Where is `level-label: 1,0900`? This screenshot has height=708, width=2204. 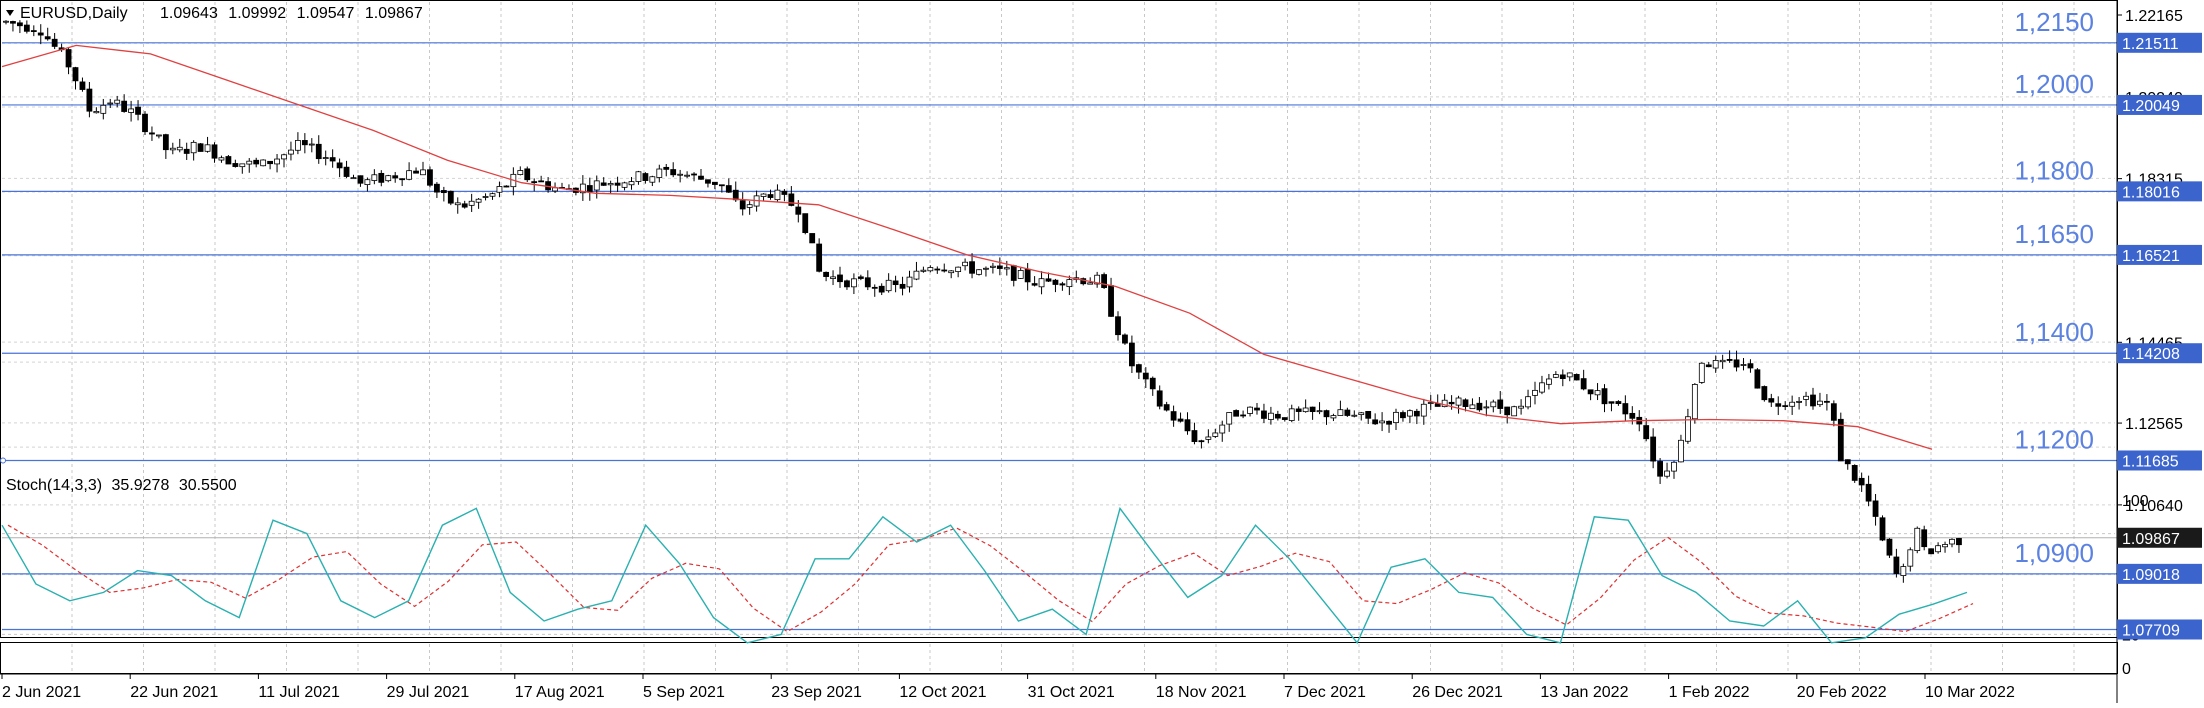
level-label: 1,0900 is located at coordinates (2054, 553).